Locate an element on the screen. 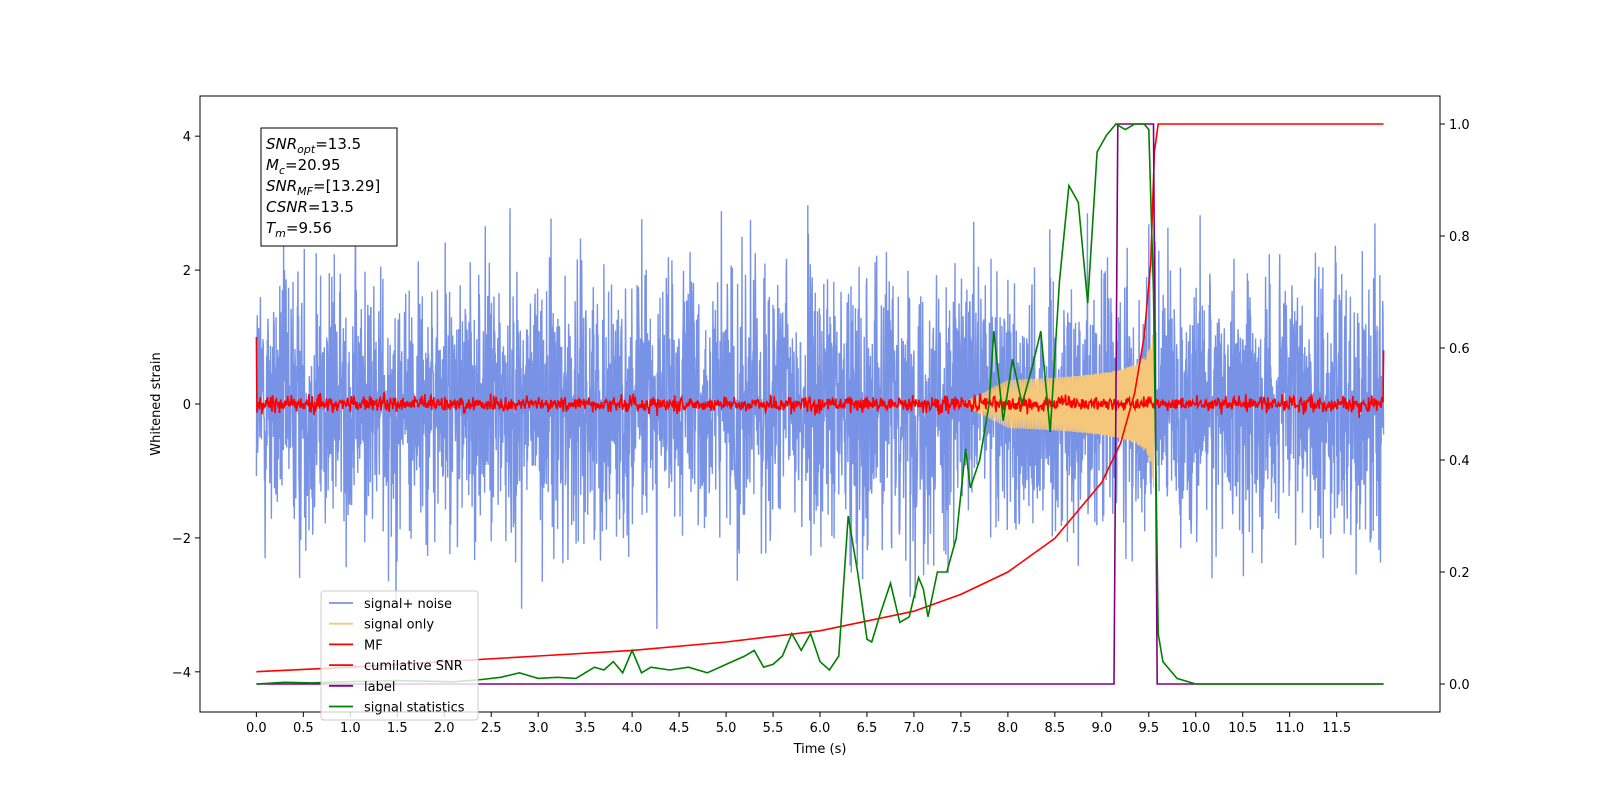 The width and height of the screenshot is (1600, 804). annotation-snr-mf: SNRMF=[13.29] is located at coordinates (323, 187).